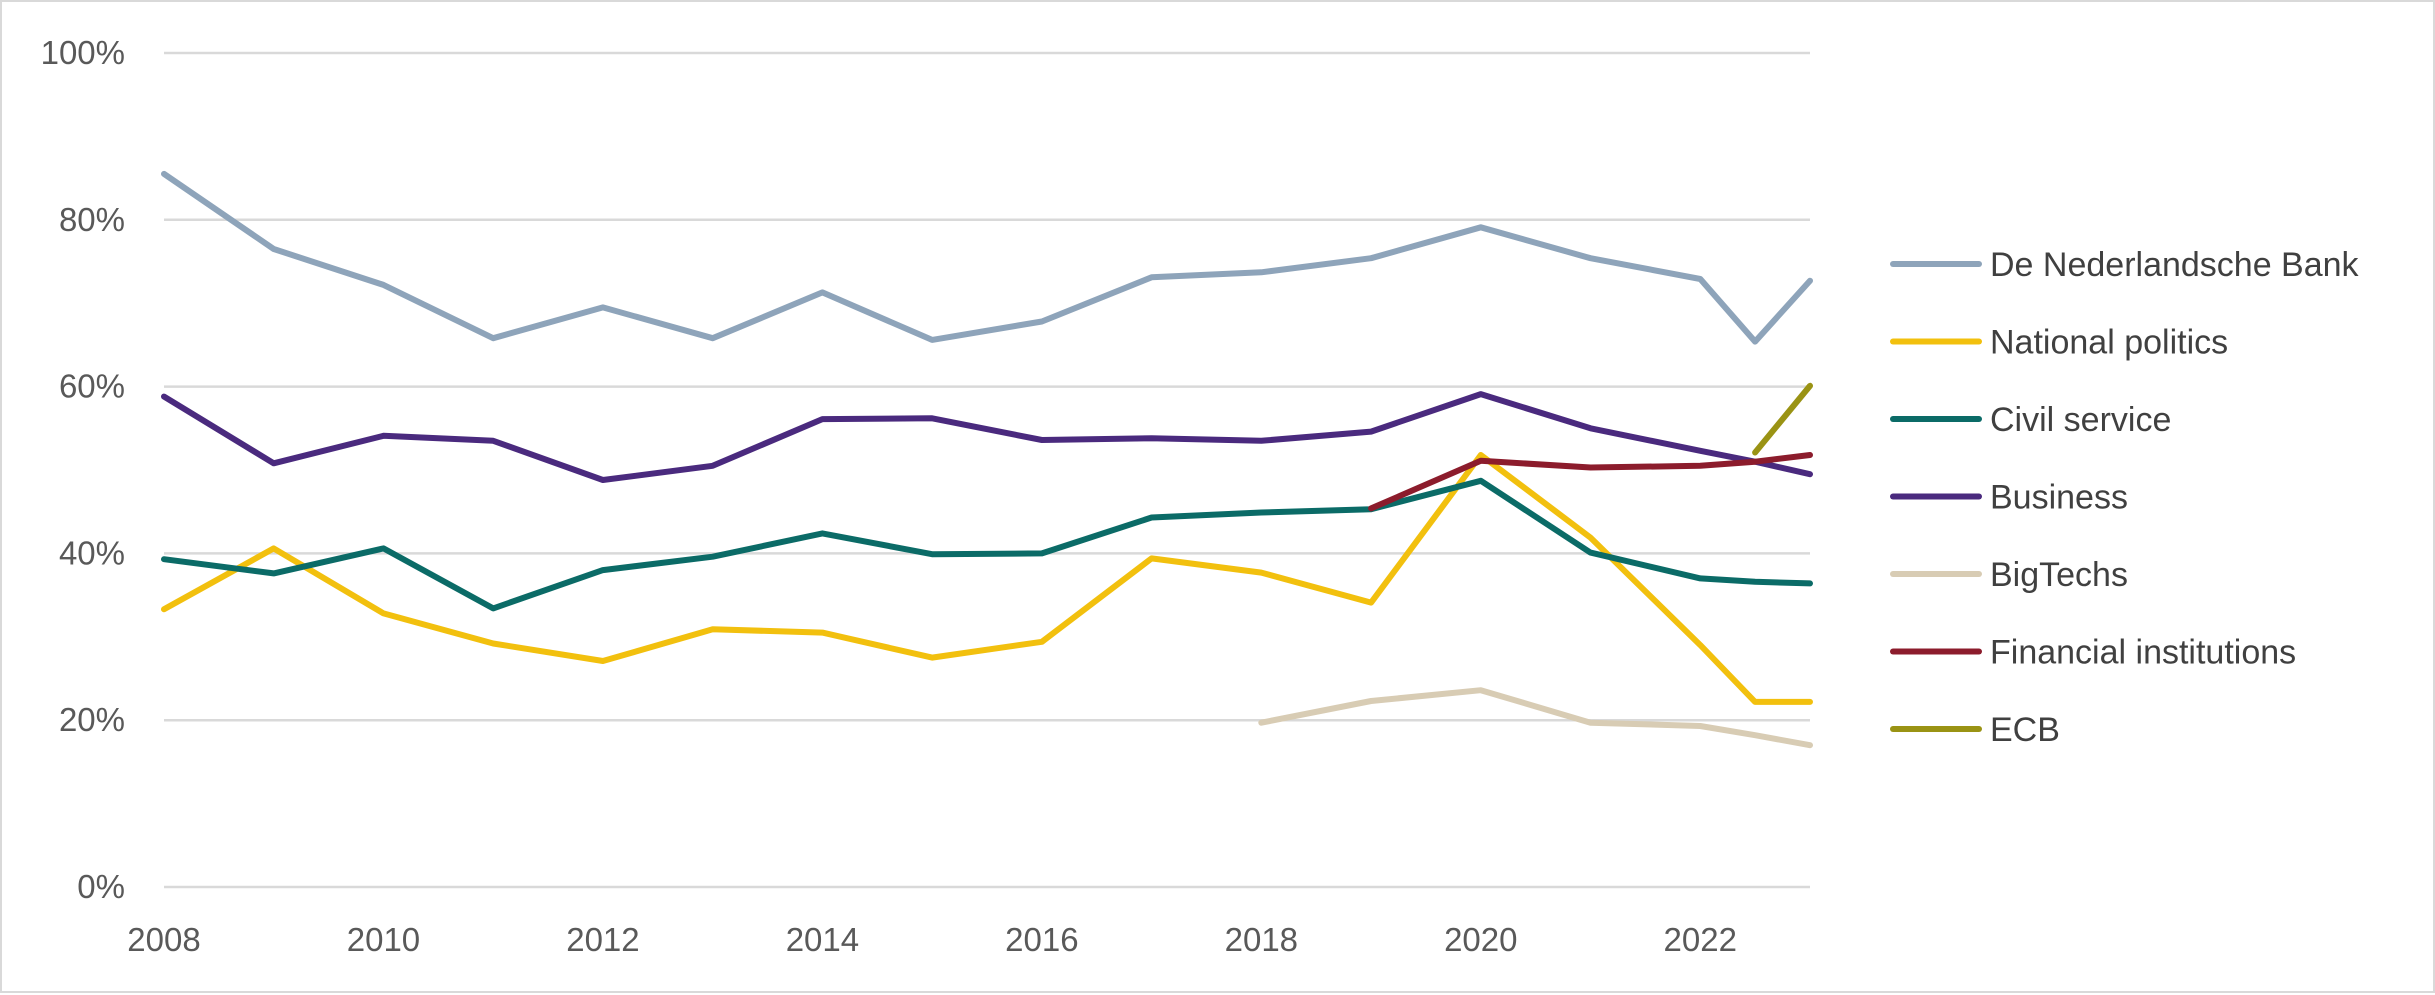  What do you see at coordinates (1041, 939) in the screenshot?
I see `x-tick-label: 2016` at bounding box center [1041, 939].